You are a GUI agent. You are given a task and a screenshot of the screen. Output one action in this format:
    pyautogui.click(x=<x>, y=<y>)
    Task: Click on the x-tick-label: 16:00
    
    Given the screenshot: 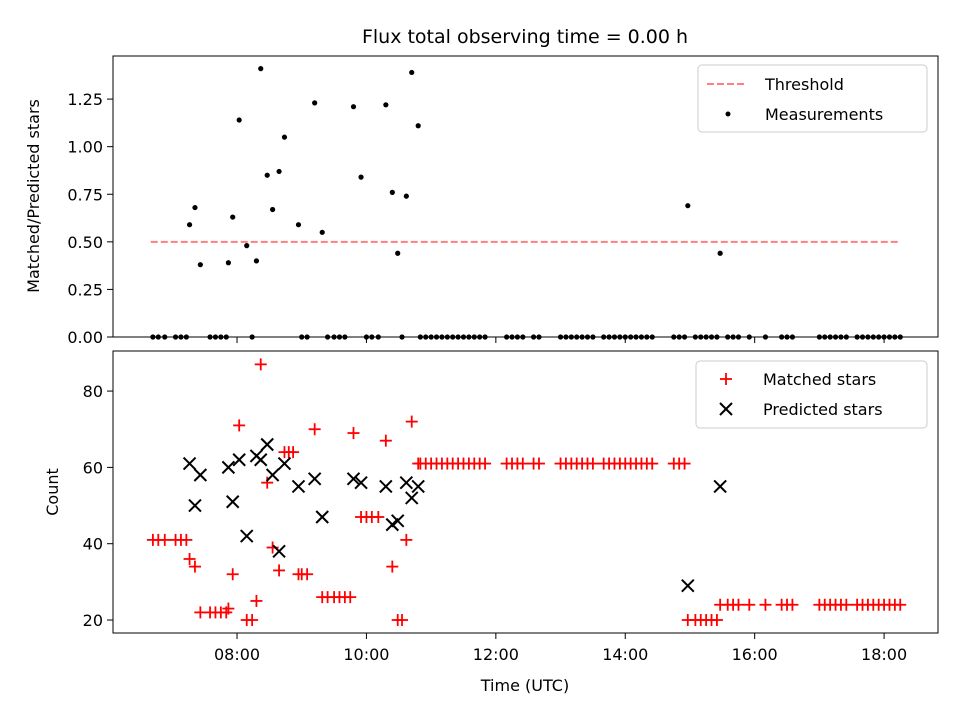 What is the action you would take?
    pyautogui.click(x=755, y=654)
    